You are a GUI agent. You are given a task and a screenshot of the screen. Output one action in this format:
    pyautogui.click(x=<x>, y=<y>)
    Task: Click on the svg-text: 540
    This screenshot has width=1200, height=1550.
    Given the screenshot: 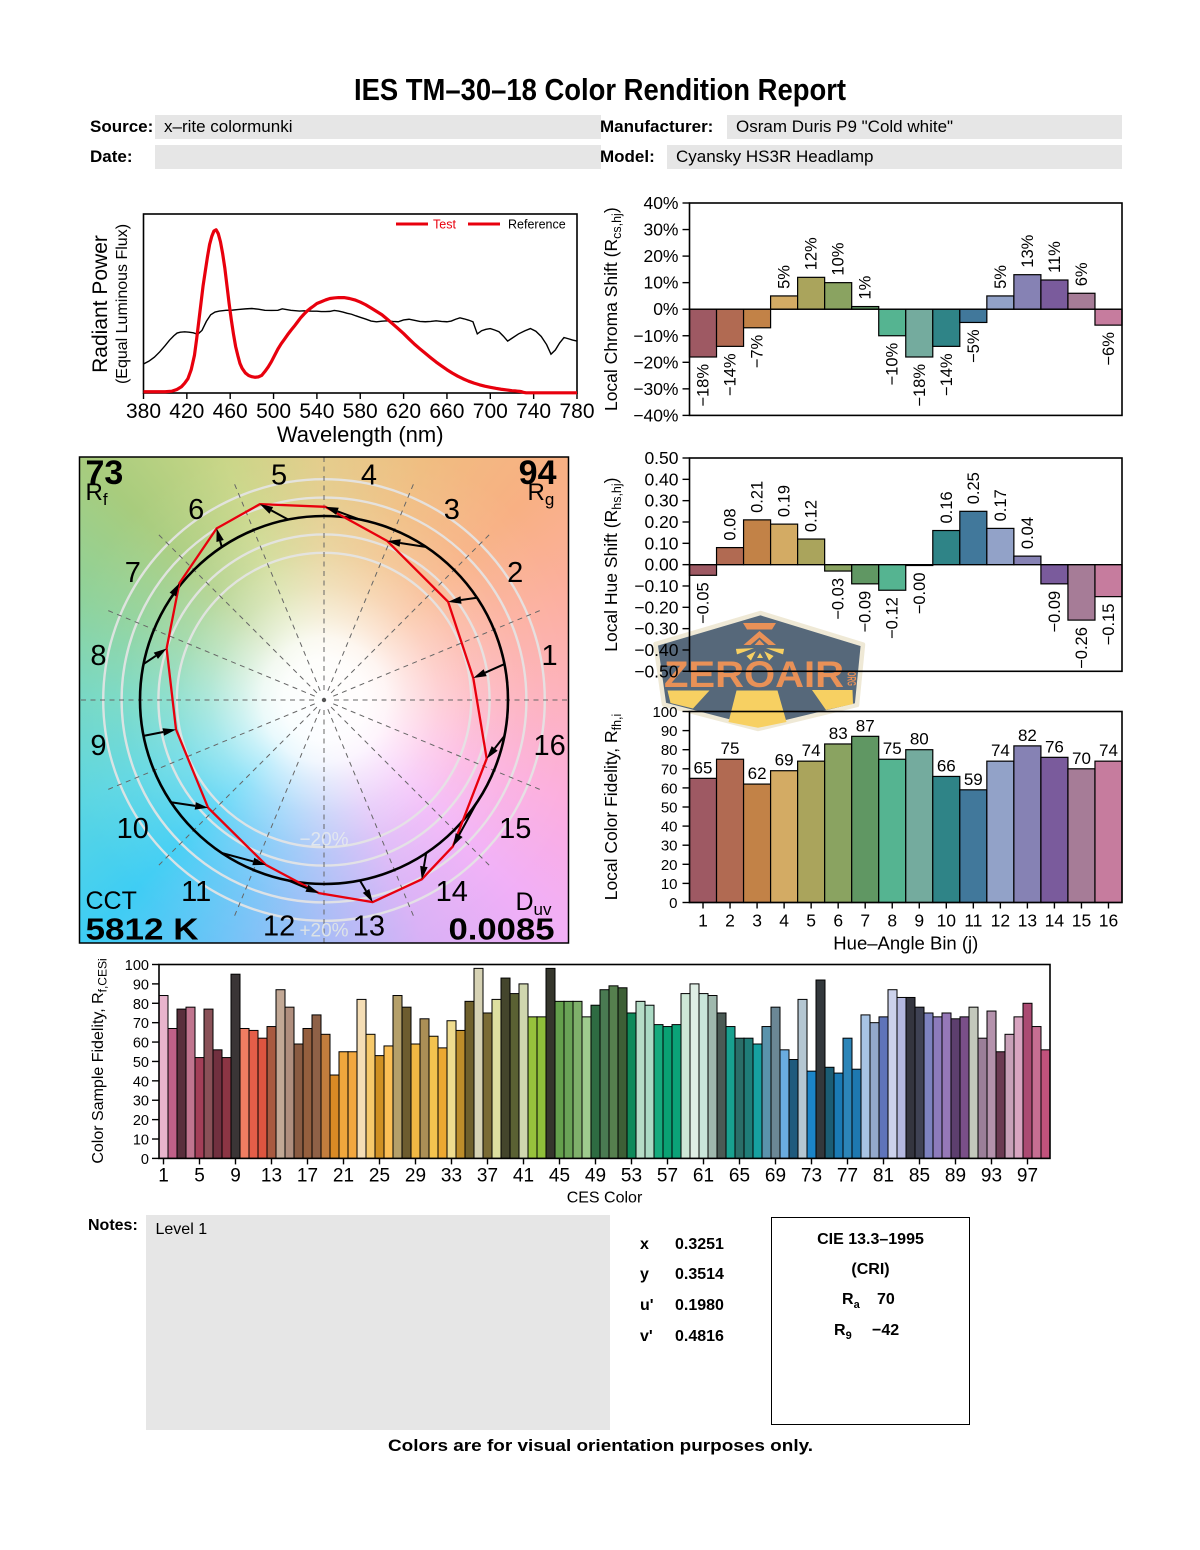 What is the action you would take?
    pyautogui.click(x=316, y=411)
    